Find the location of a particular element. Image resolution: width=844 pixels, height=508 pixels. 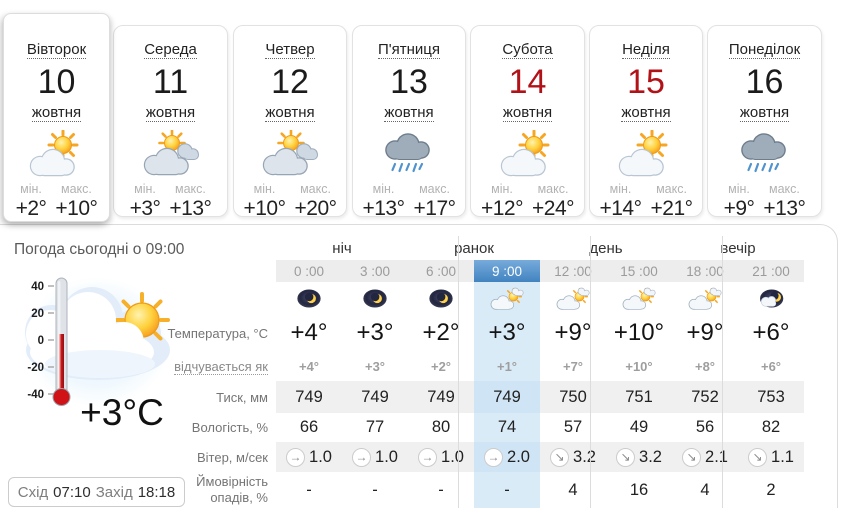

day-name-link: Четвер is located at coordinates (290, 50).